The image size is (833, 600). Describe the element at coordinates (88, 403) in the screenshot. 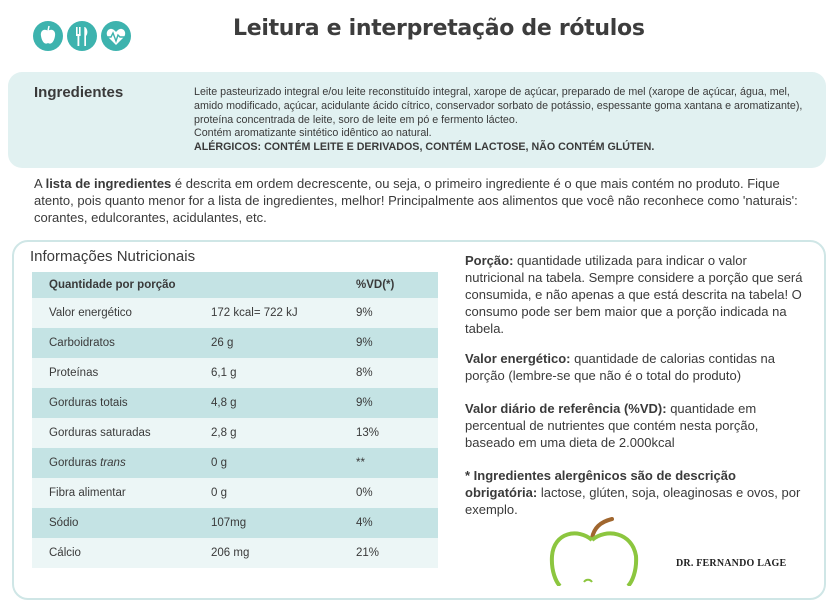

I see `nutrient-name-text: Gorduras totais` at that location.